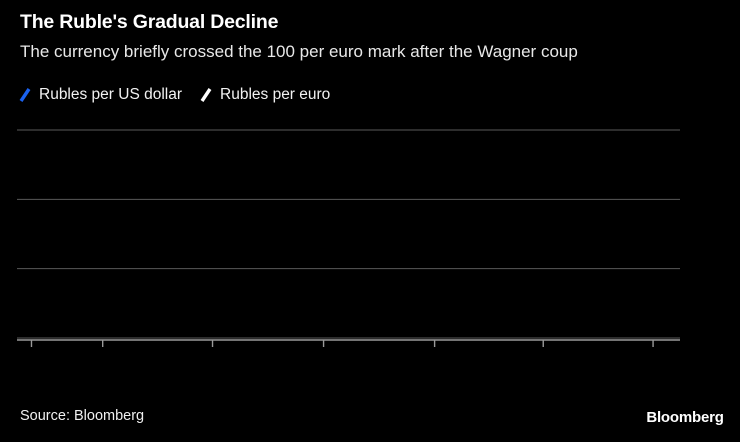 The image size is (740, 442). Describe the element at coordinates (685, 417) in the screenshot. I see `bloomberg-logo: Bloomberg` at that location.